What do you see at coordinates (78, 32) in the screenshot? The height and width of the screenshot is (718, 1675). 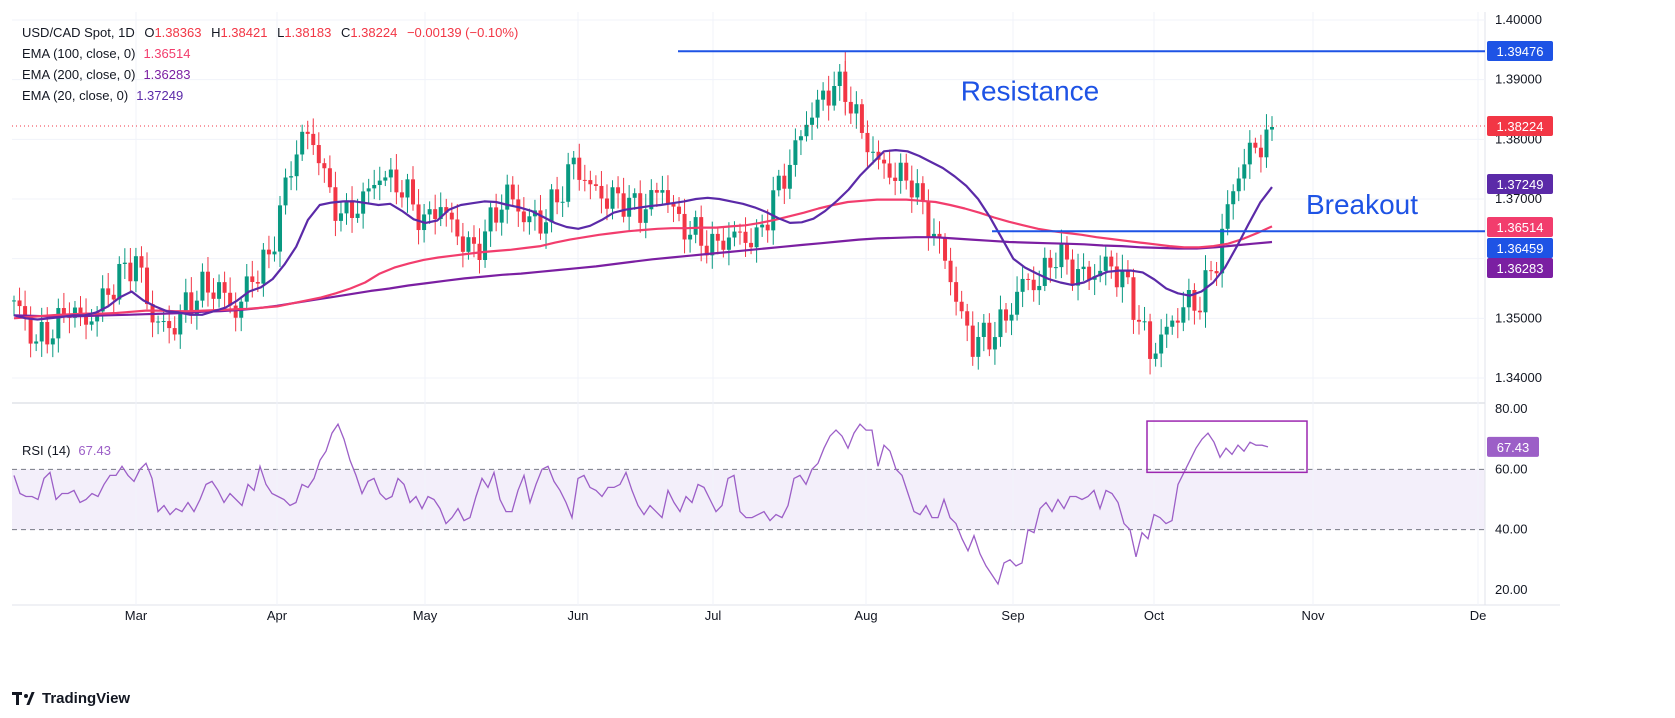 I see `symbol-label: USD/CAD Spot, 1D` at bounding box center [78, 32].